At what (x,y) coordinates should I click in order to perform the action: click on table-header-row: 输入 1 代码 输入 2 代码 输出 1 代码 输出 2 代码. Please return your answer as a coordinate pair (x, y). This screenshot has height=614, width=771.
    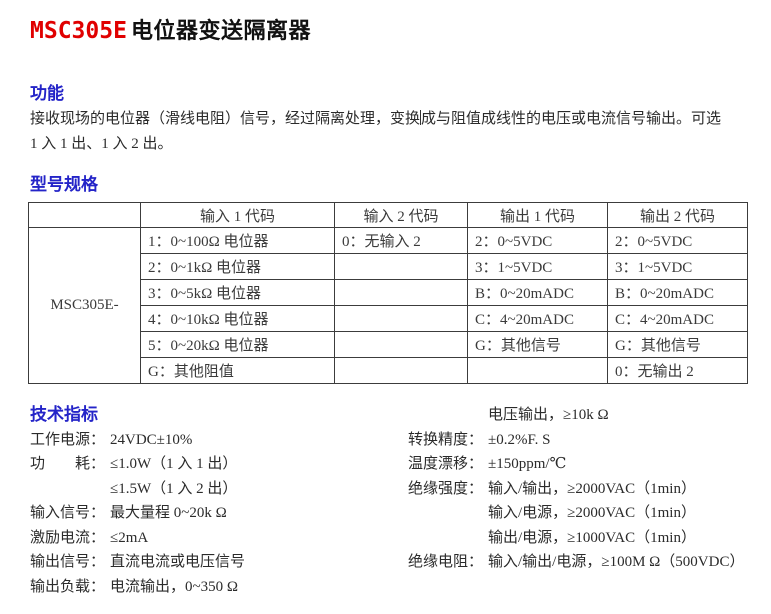
    Looking at the image, I should click on (388, 215).